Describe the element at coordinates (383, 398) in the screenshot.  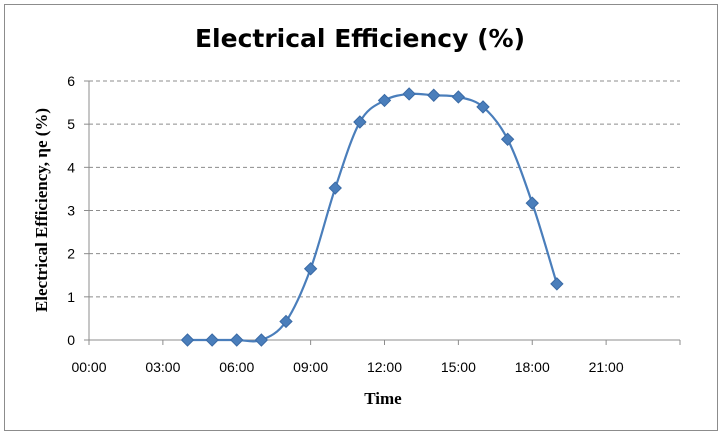
I see `x-axis-label: Time` at that location.